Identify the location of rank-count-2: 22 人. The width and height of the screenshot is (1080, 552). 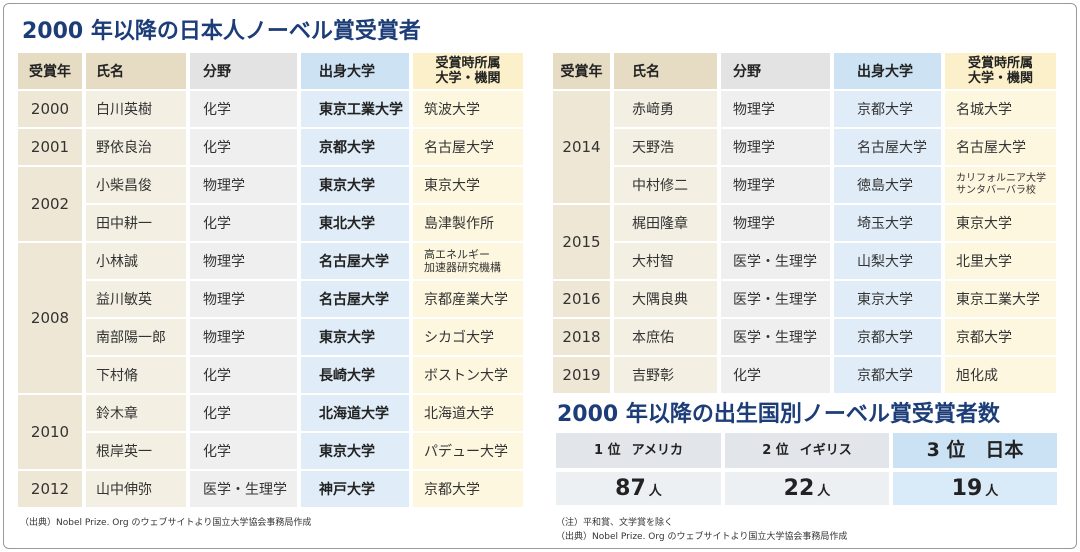
(807, 488).